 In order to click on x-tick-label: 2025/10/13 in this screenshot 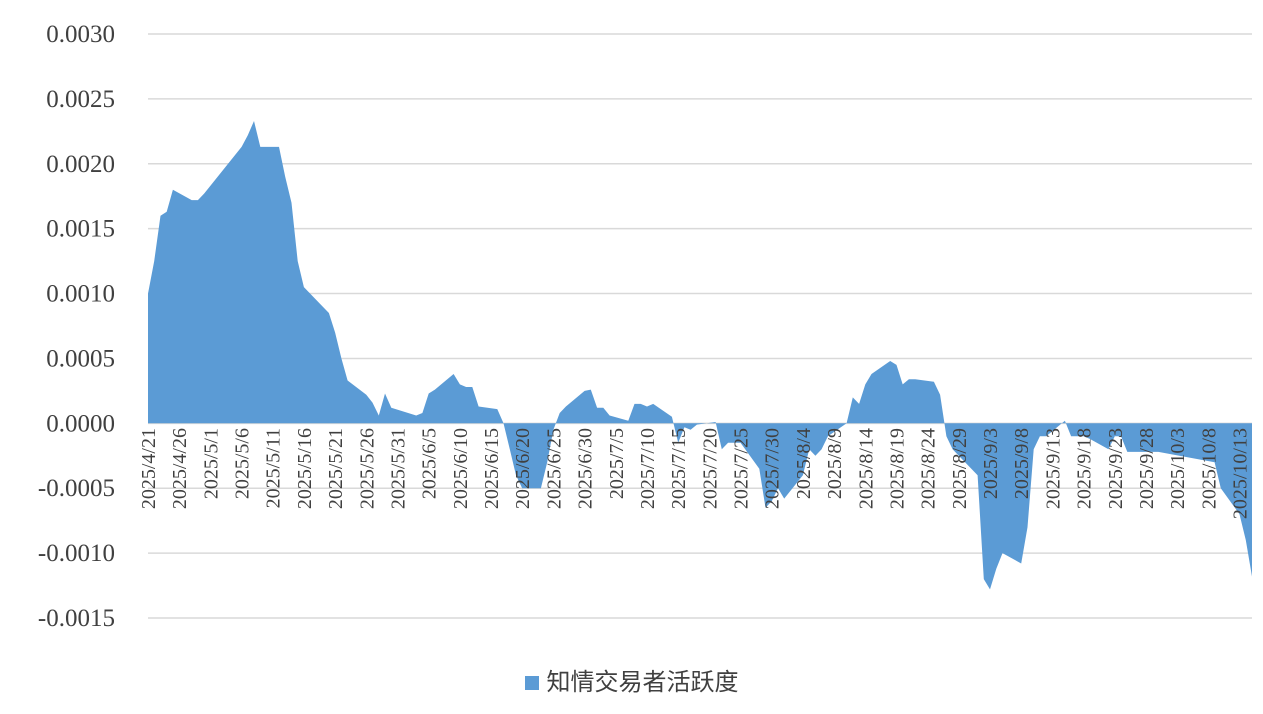, I will do `click(1241, 473)`.